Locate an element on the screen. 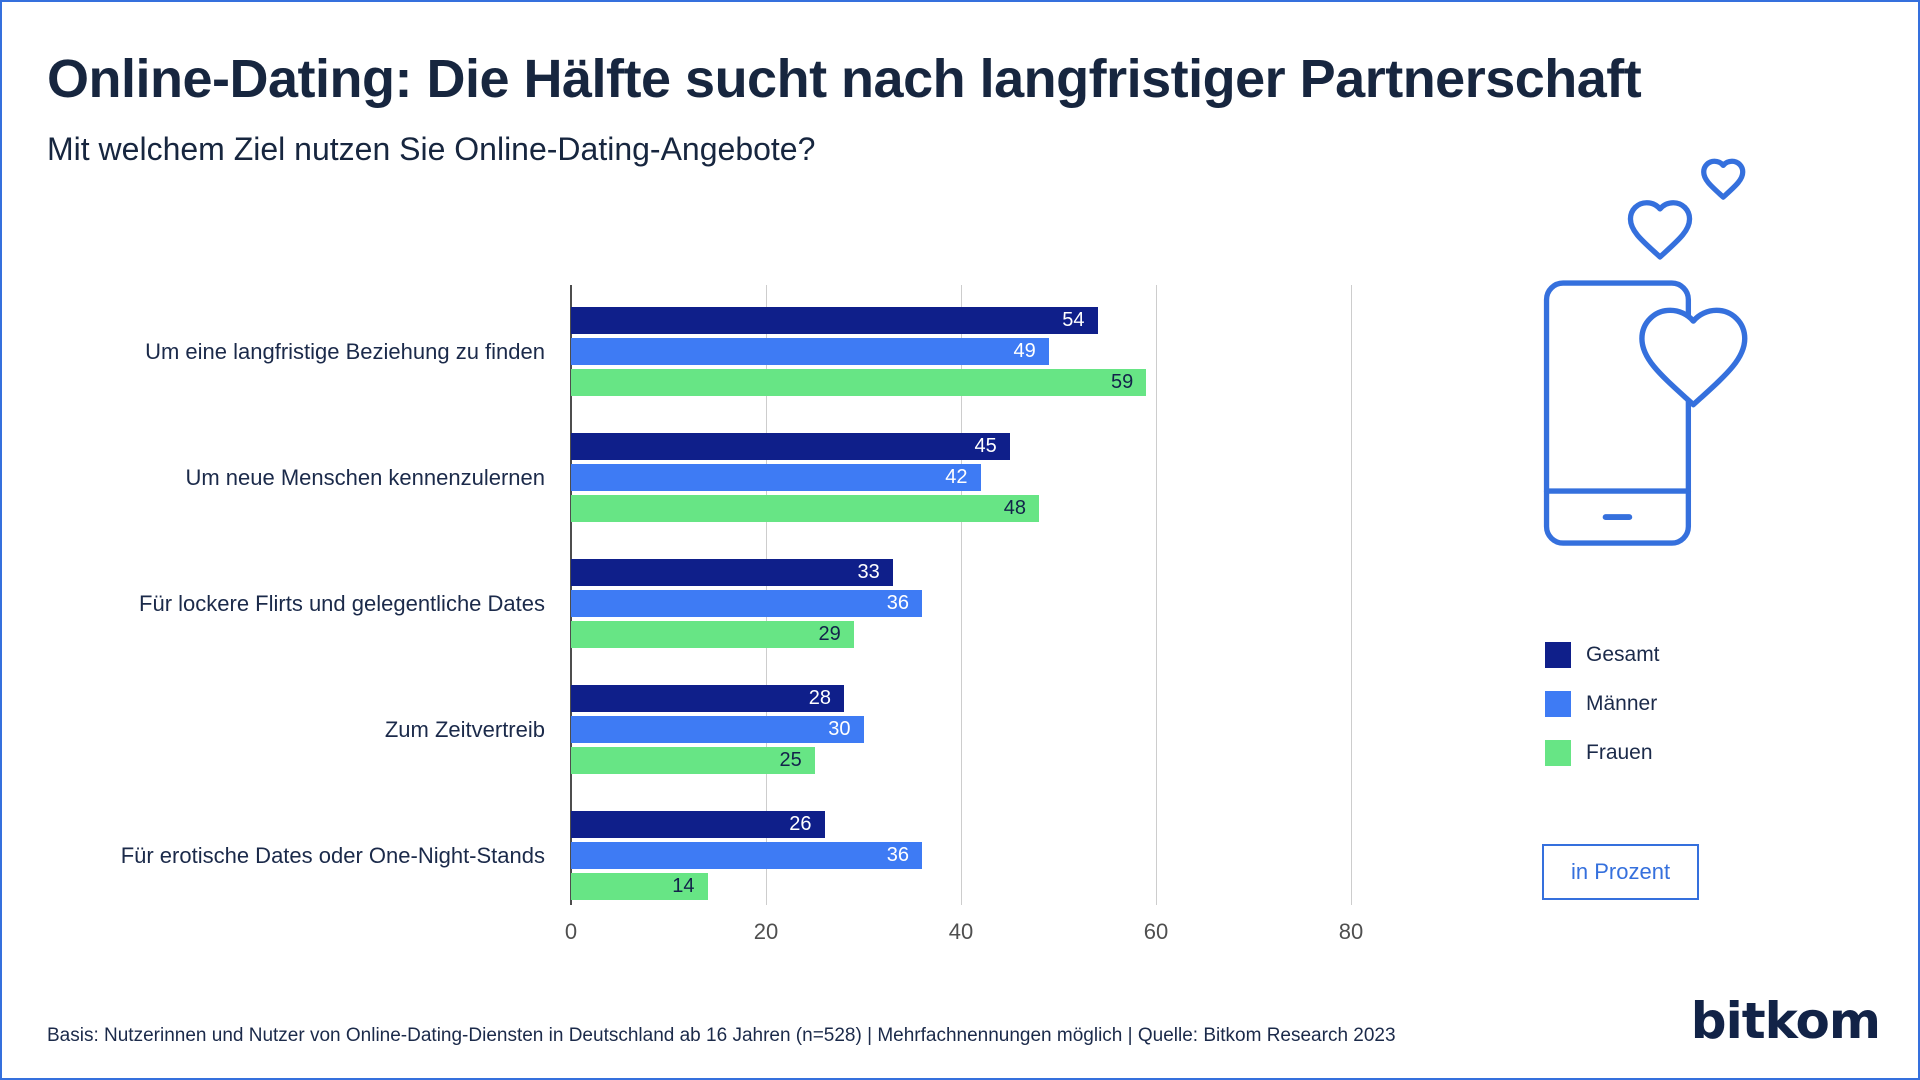 This screenshot has width=1920, height=1080. bar-gesamt: 26 is located at coordinates (698, 824).